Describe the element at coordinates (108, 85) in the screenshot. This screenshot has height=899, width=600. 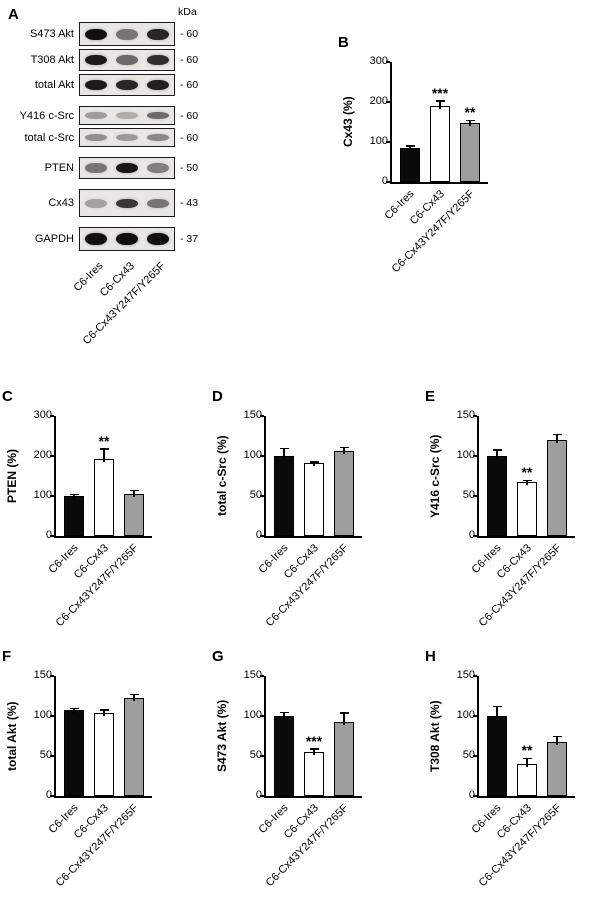
I see `blot-row: total Akt - 60` at that location.